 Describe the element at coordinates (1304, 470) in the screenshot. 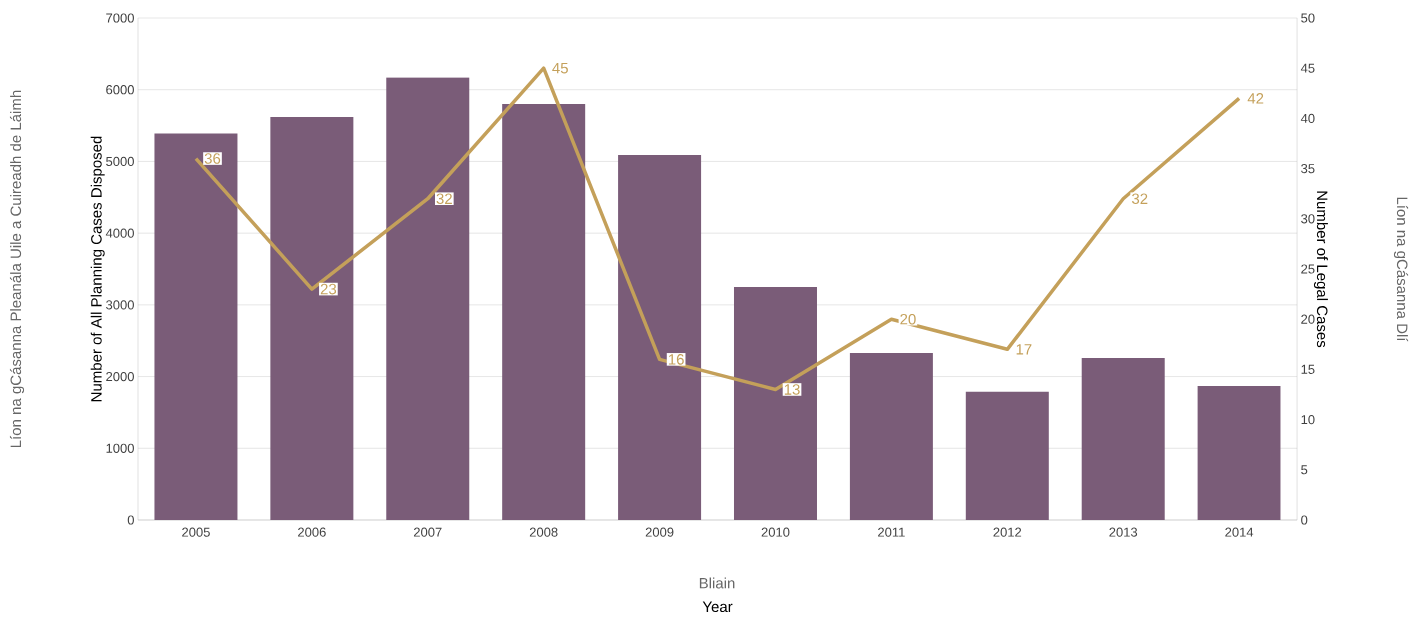

I see `y2-tick-label: 5` at that location.